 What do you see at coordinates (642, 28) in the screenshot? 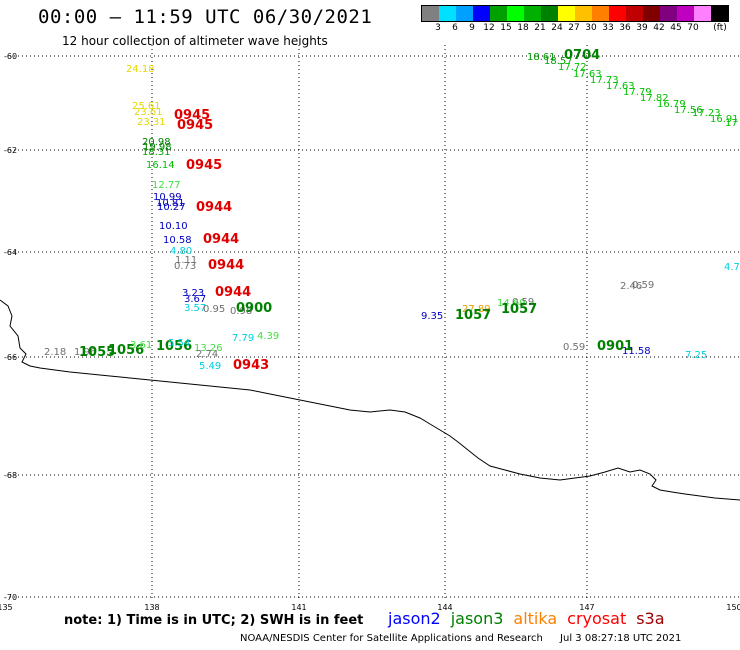
I see `legend-tick: 39` at bounding box center [642, 28].